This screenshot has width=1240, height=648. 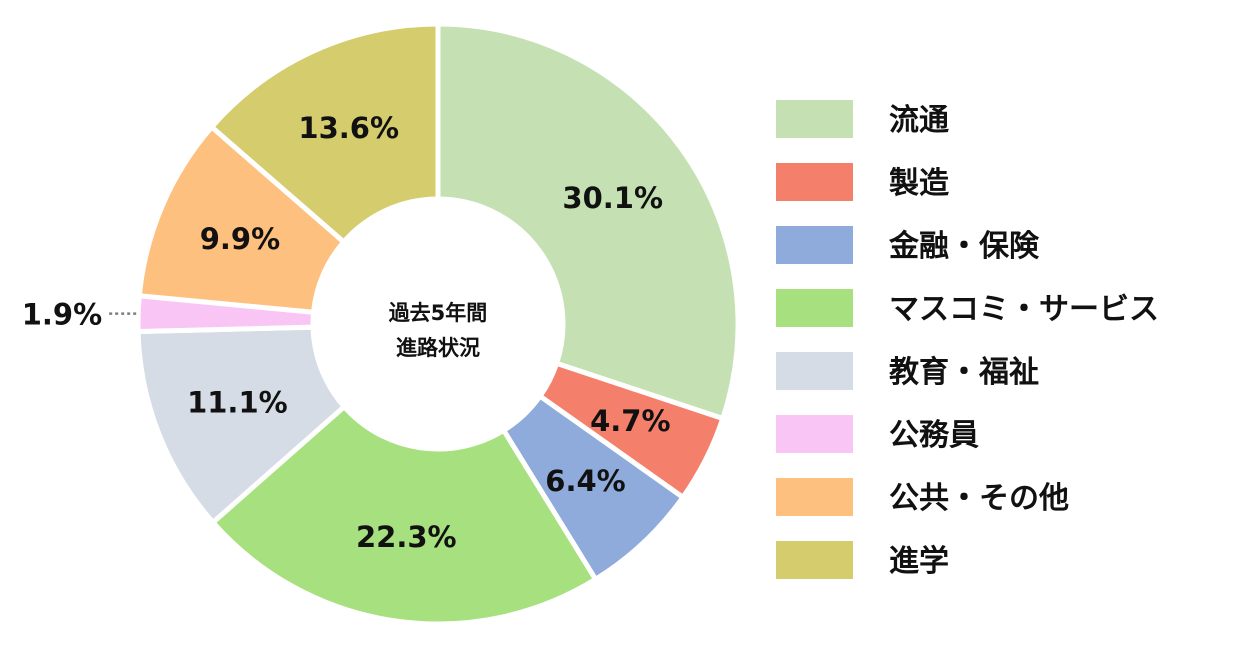 I want to click on legend-item: 公務員, so click(x=877, y=434).